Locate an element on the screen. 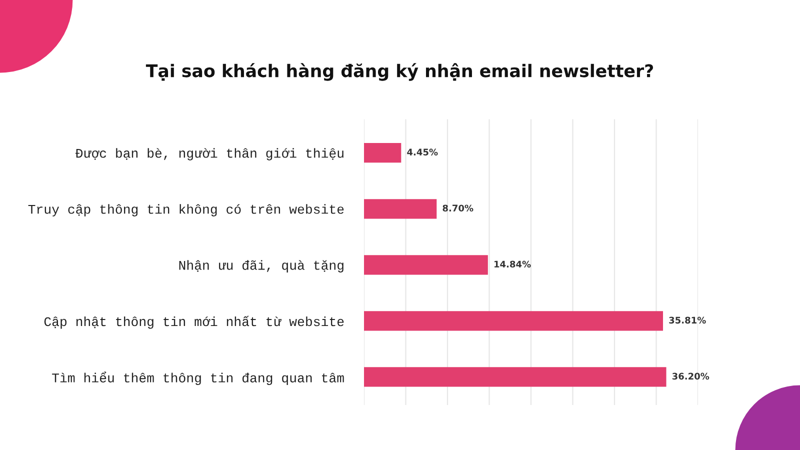 The width and height of the screenshot is (800, 450). y-tick-label: Được bạn bè, người thân giới thiệu is located at coordinates (209, 154).